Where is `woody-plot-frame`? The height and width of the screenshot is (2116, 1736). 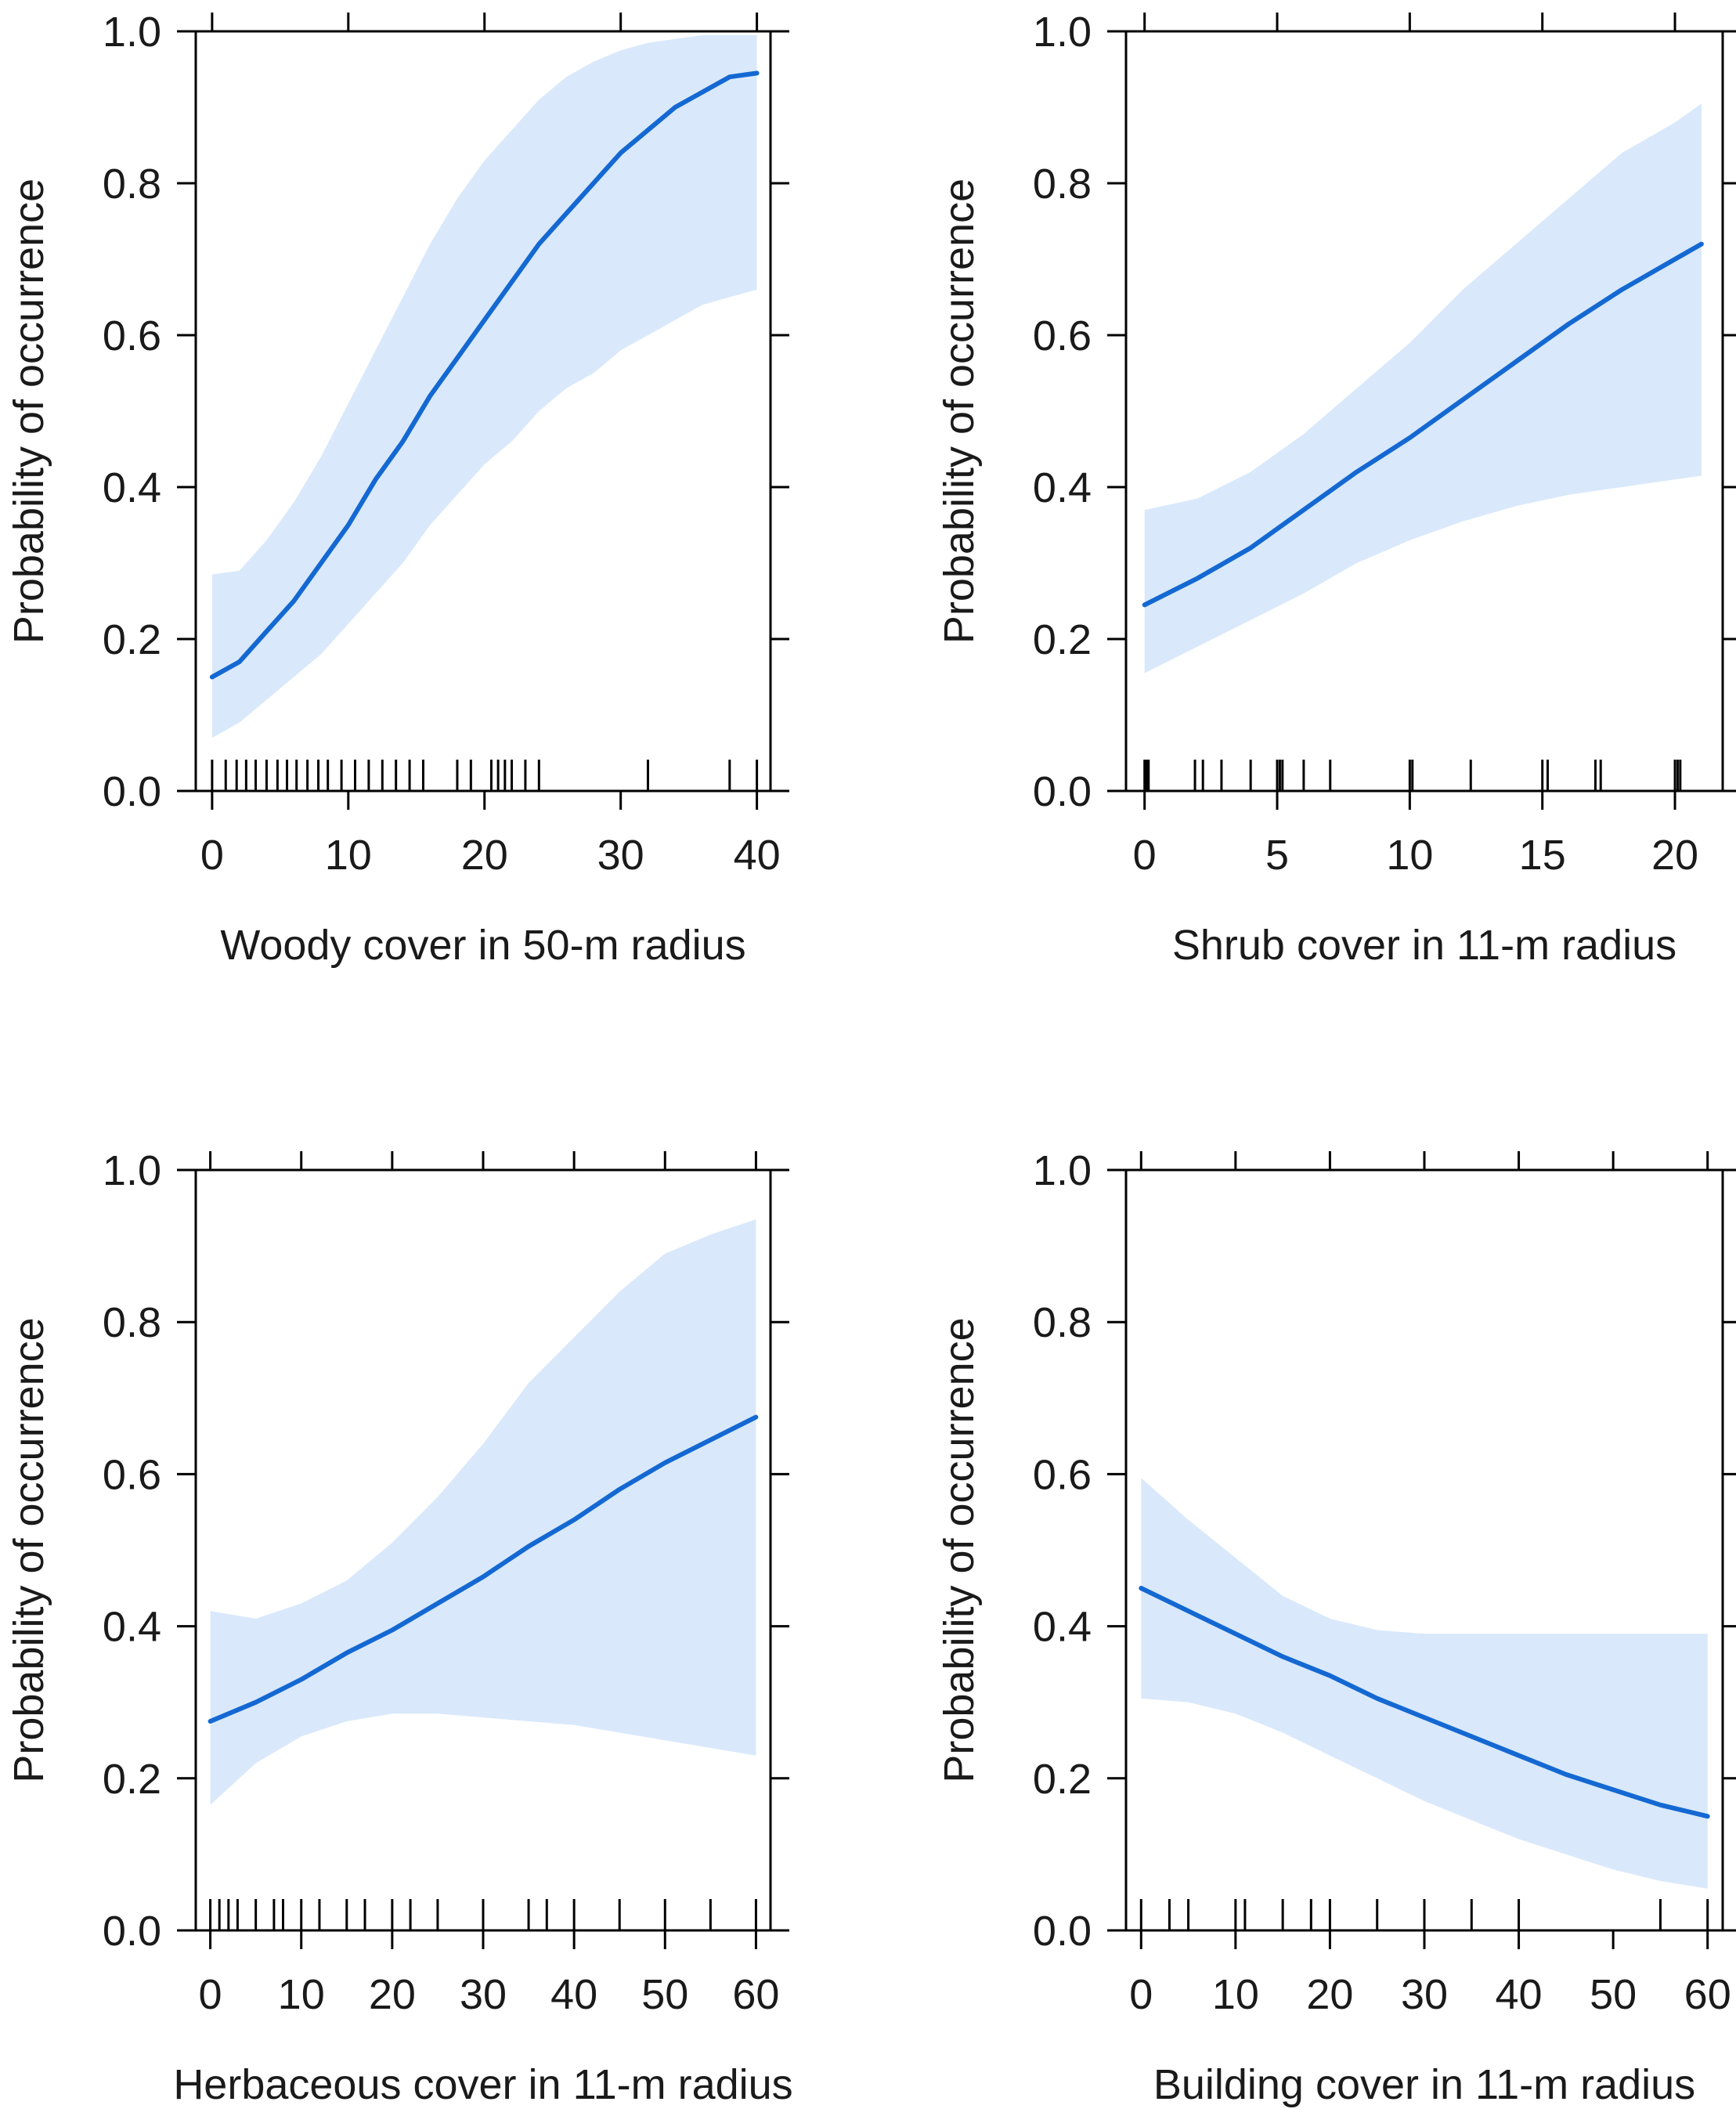 woody-plot-frame is located at coordinates (483, 411).